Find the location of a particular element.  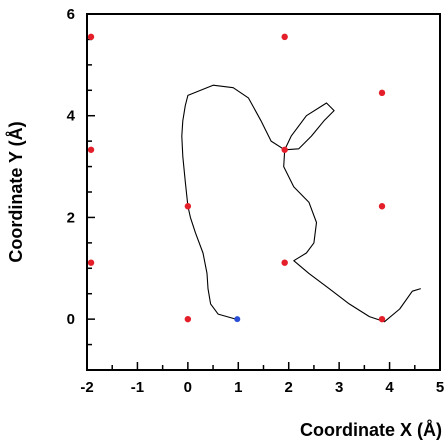

x-tick-label: -1 is located at coordinates (137, 387).